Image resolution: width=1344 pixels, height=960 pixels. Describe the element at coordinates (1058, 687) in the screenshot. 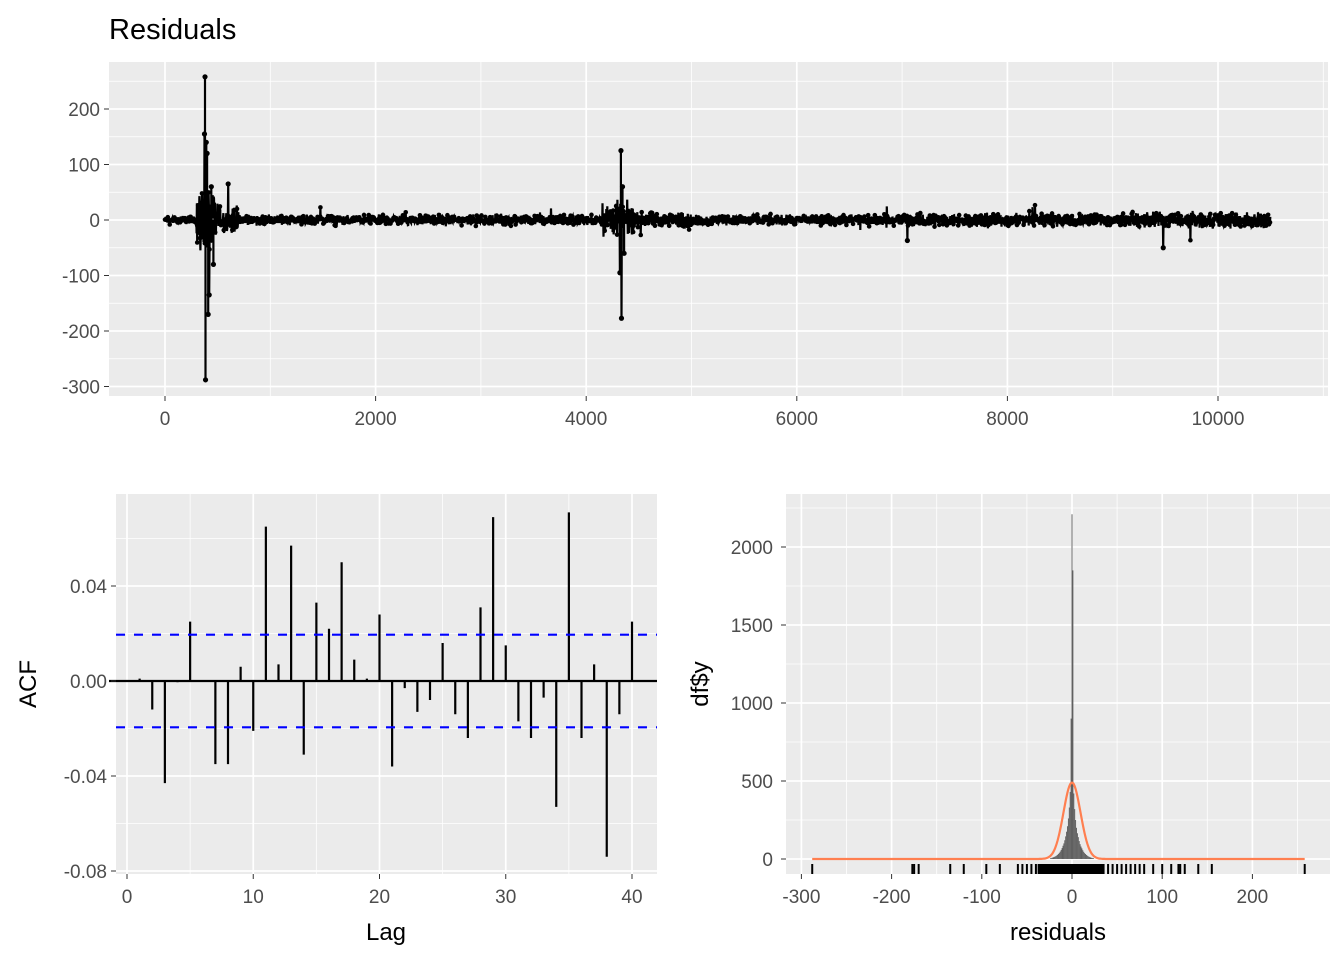

I see `histogram-bars` at that location.